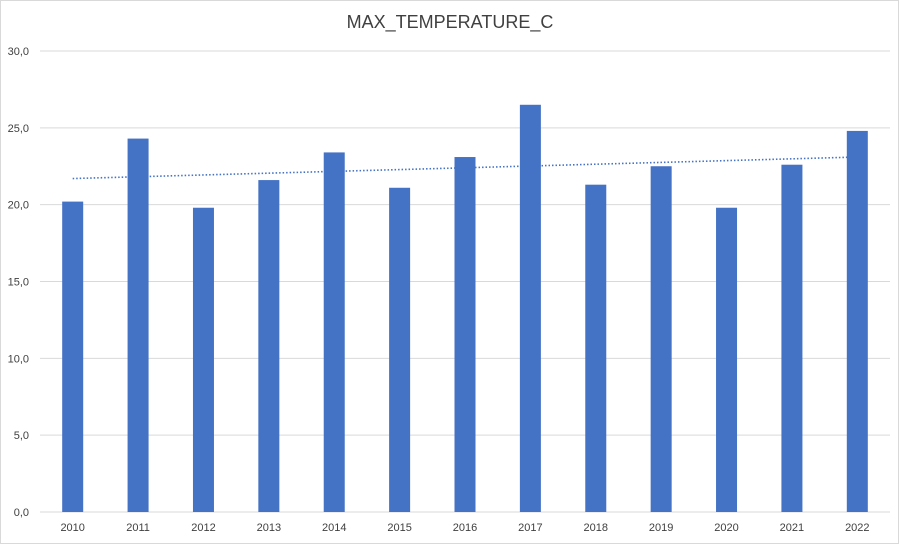 The height and width of the screenshot is (545, 900). I want to click on x-tick-label: 2012, so click(203, 528).